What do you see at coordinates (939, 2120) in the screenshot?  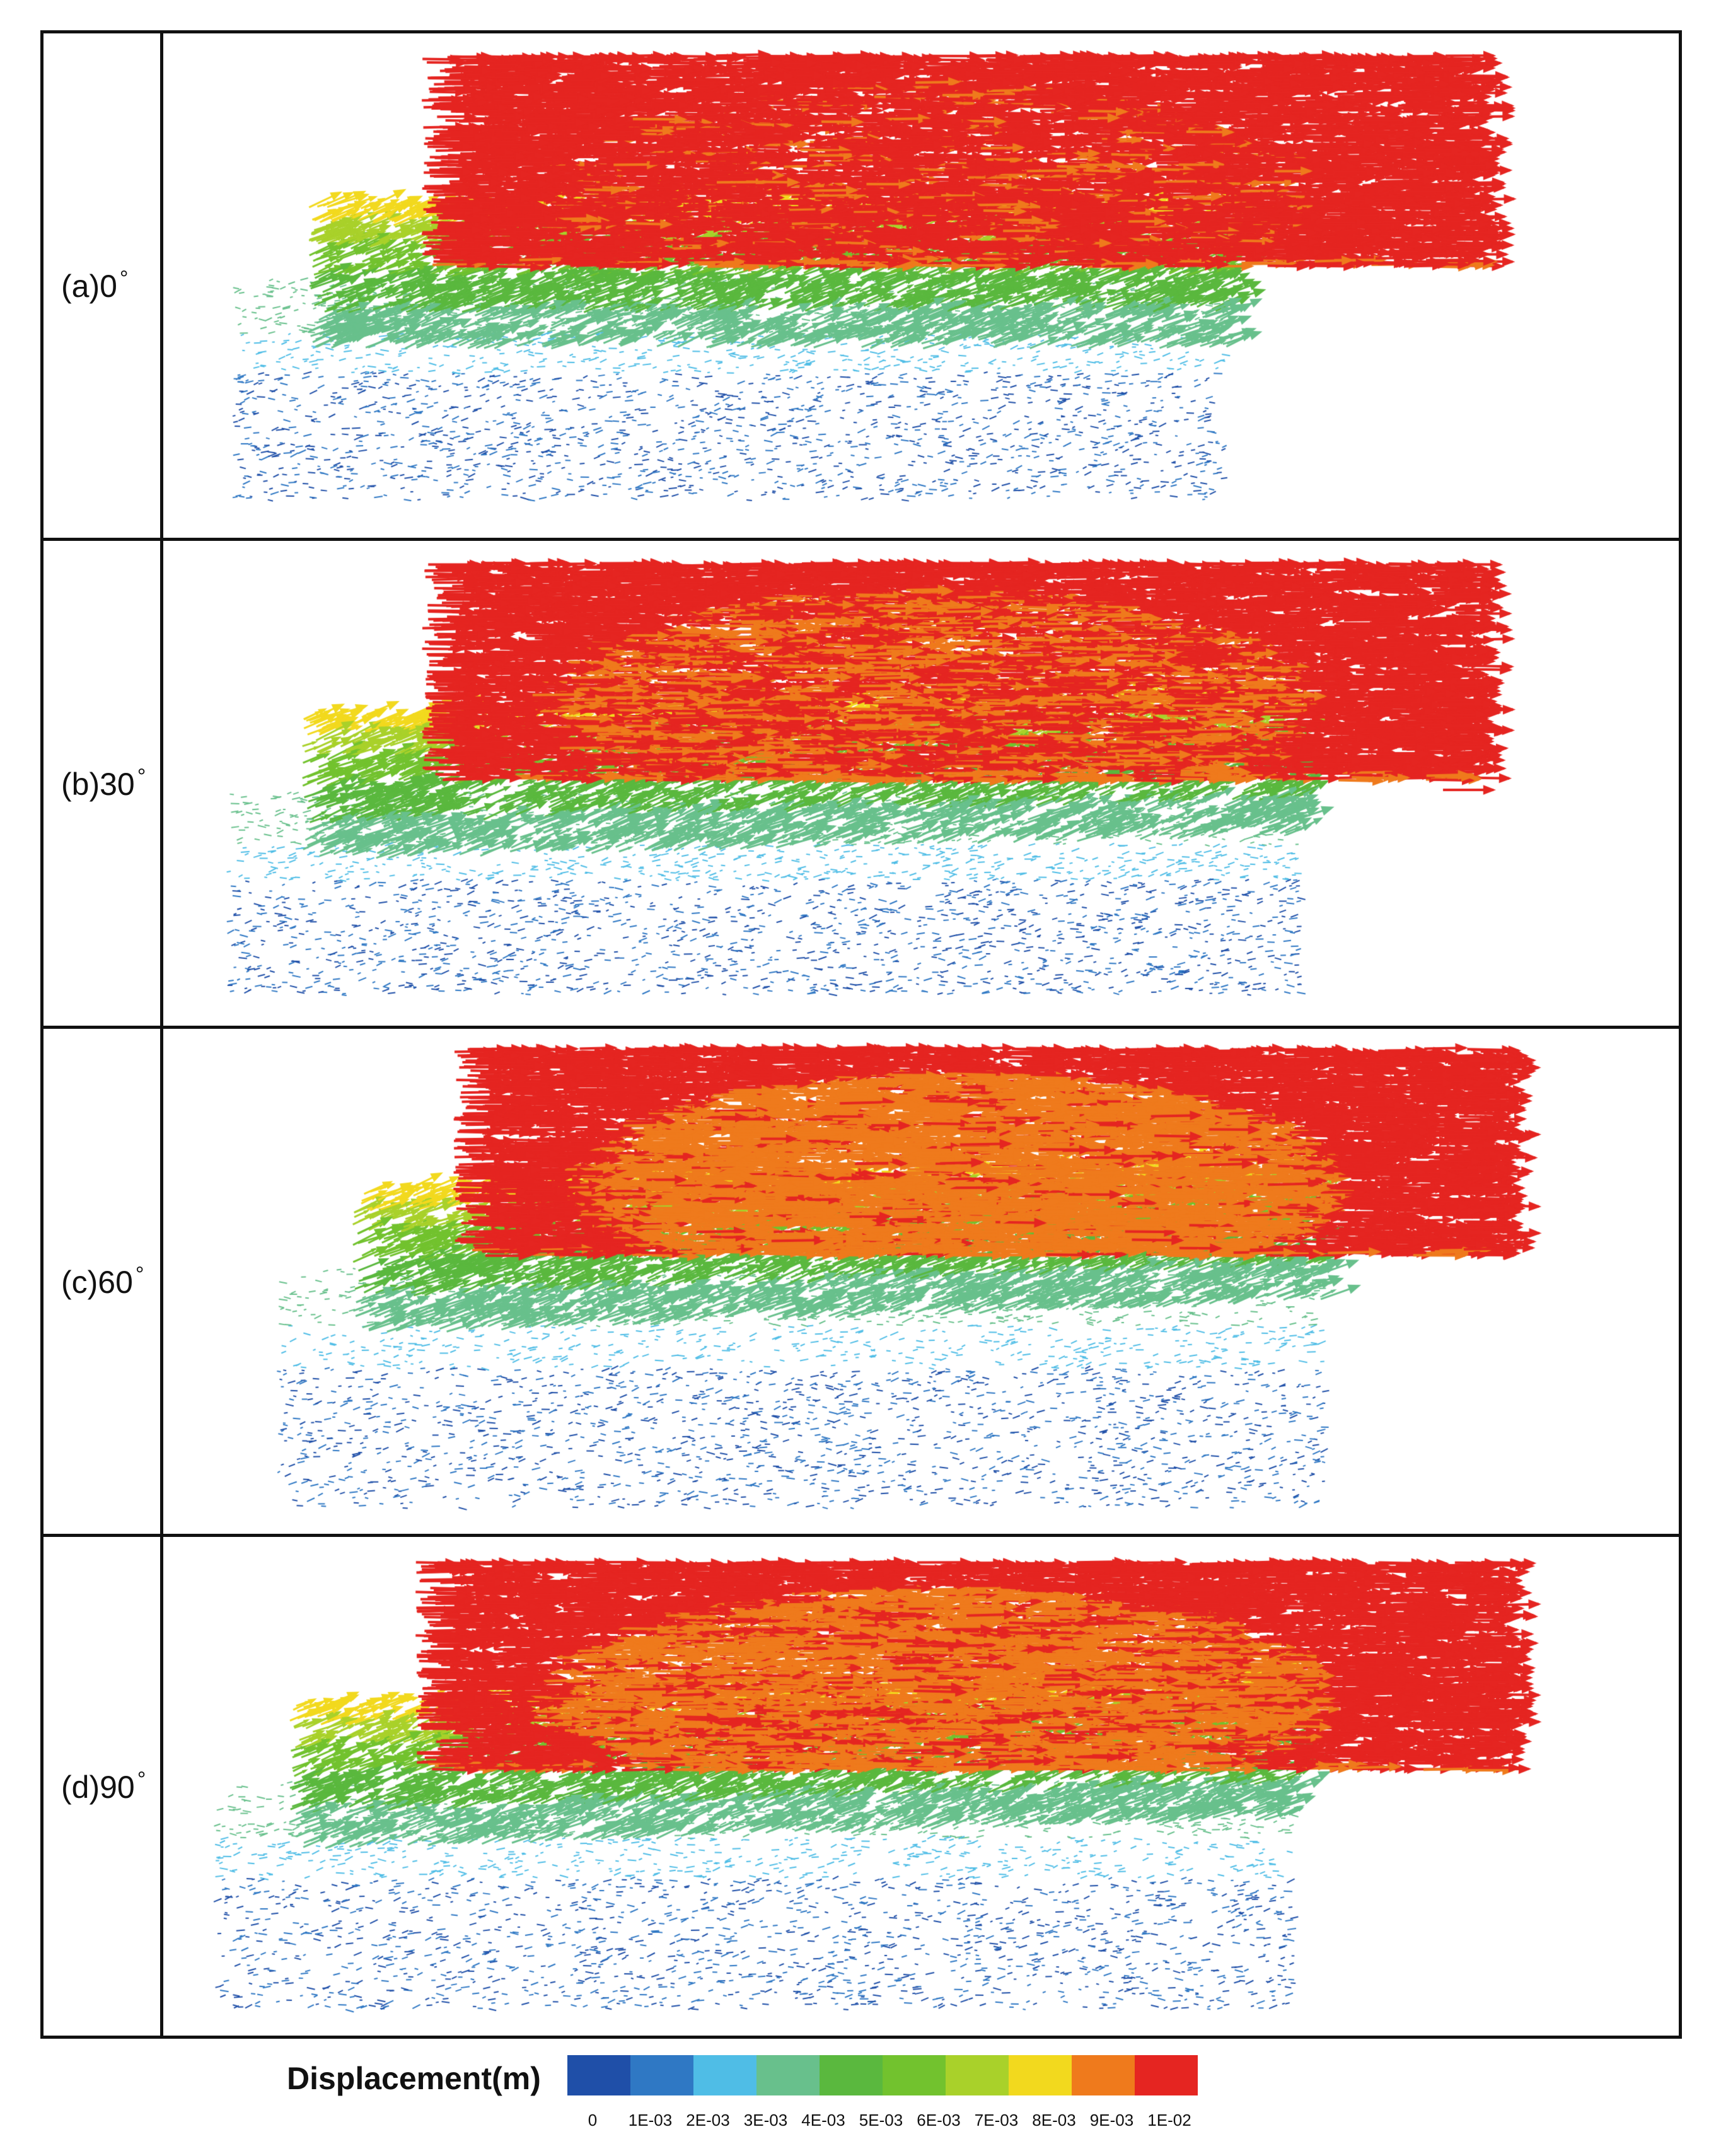 I see `color-scale-tick-label: 6E-03` at bounding box center [939, 2120].